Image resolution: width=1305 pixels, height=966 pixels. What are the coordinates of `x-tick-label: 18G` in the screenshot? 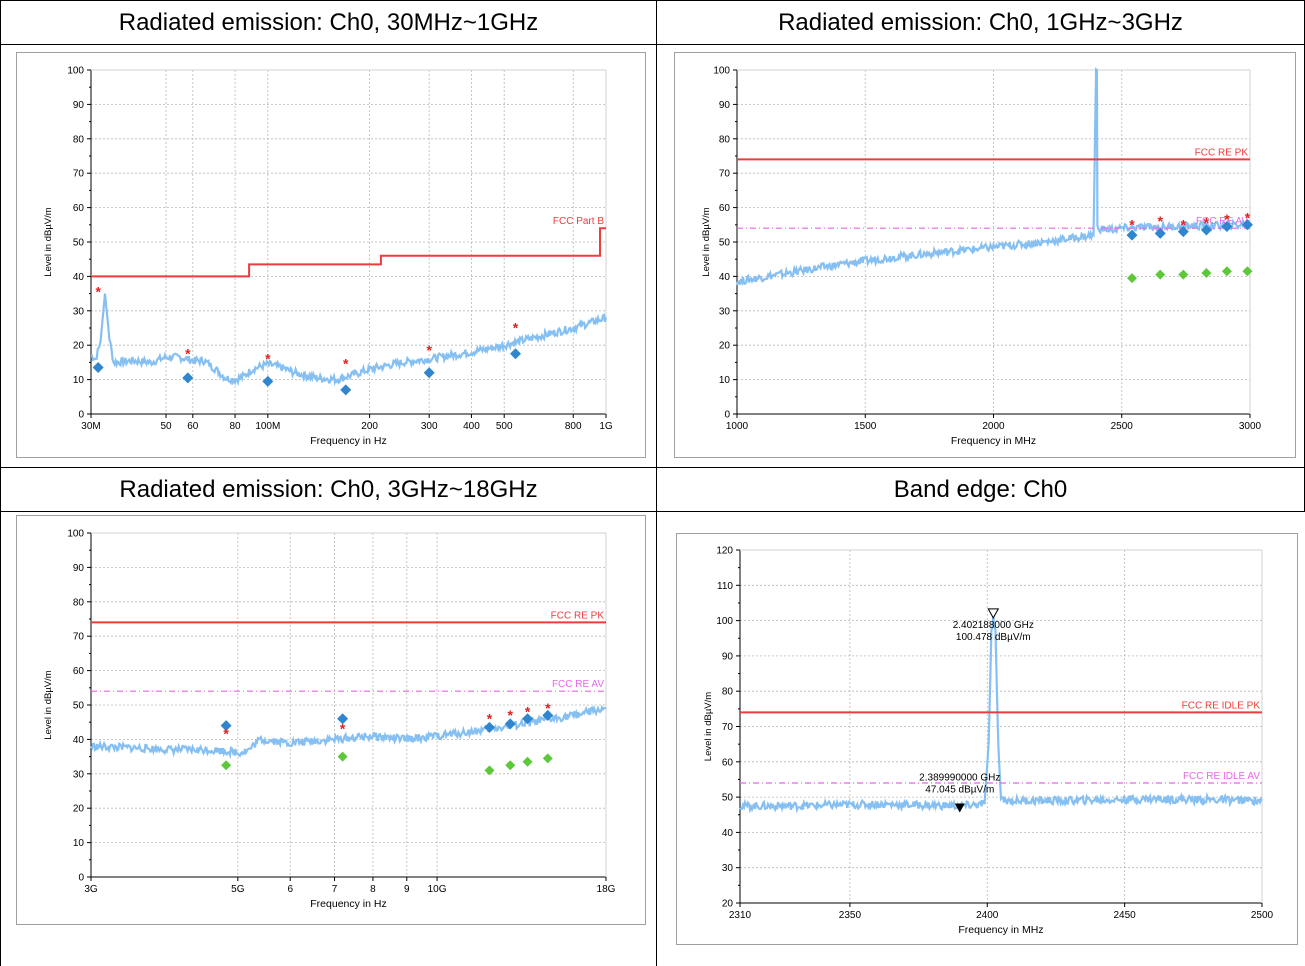 It's located at (606, 889).